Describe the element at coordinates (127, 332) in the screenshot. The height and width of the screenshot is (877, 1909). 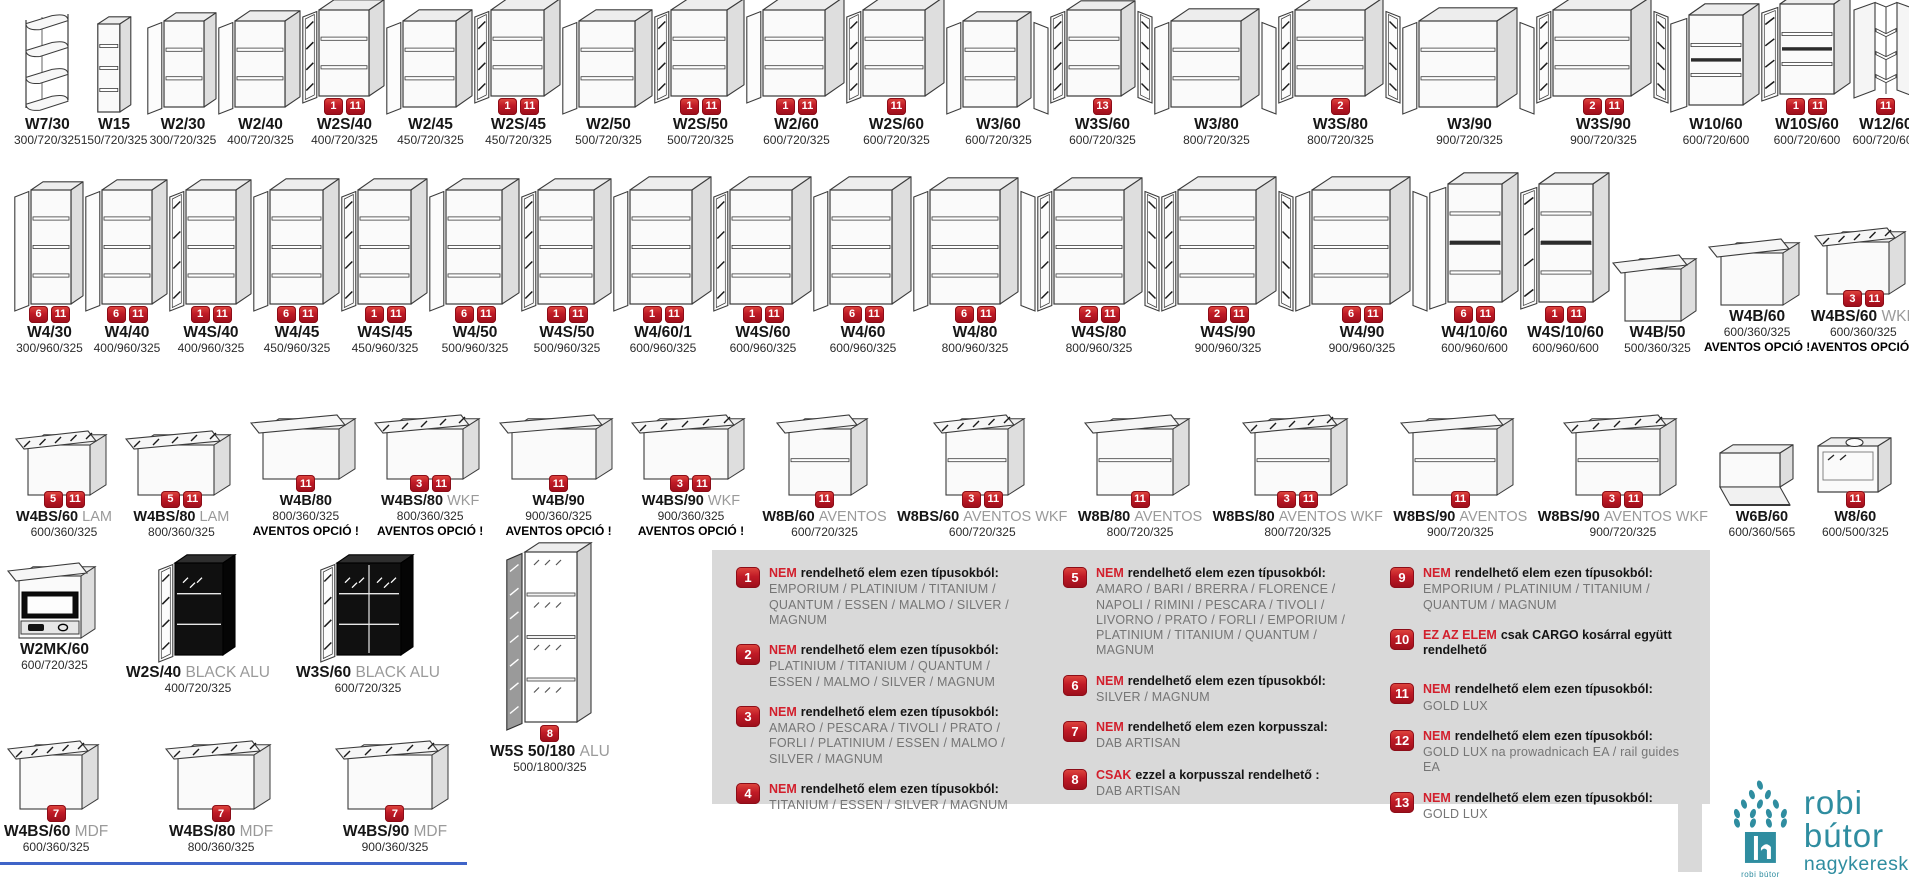
I see `cabinet-name: W4/40` at that location.